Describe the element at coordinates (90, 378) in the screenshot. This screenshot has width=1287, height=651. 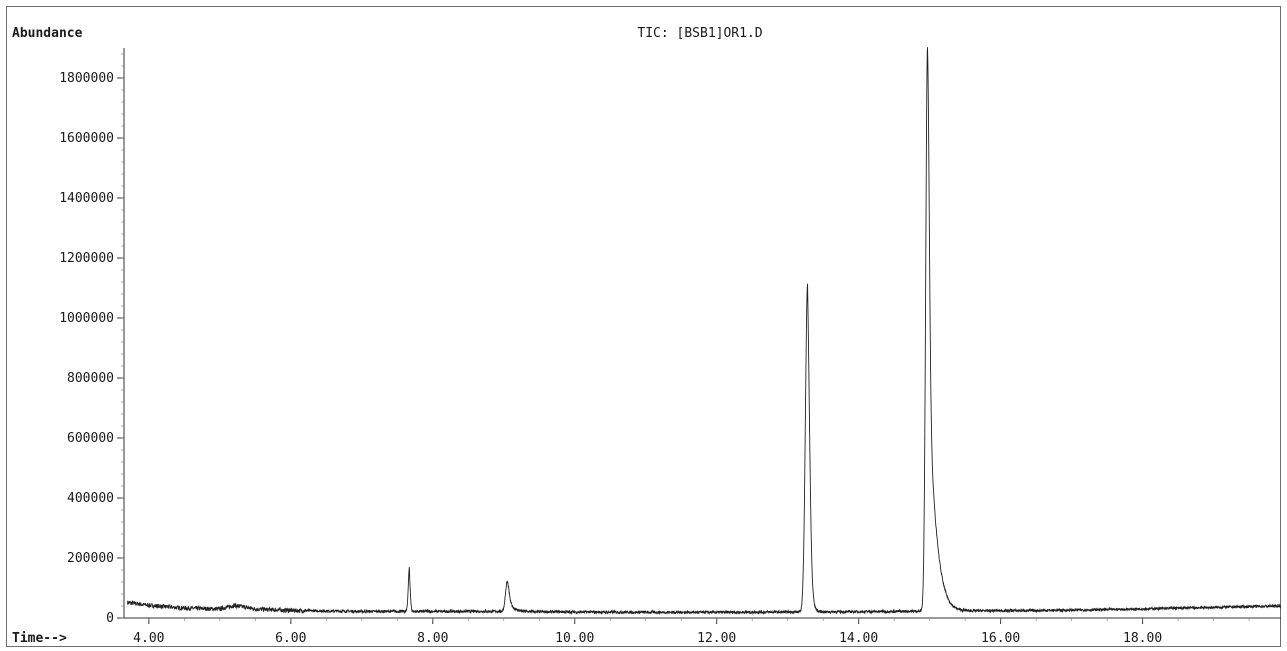
I see `y-tick-label: 800000` at that location.